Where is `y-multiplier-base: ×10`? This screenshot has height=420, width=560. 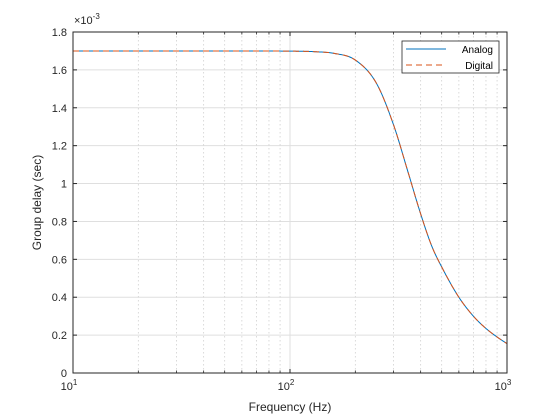
y-multiplier-base: ×10 is located at coordinates (83, 21).